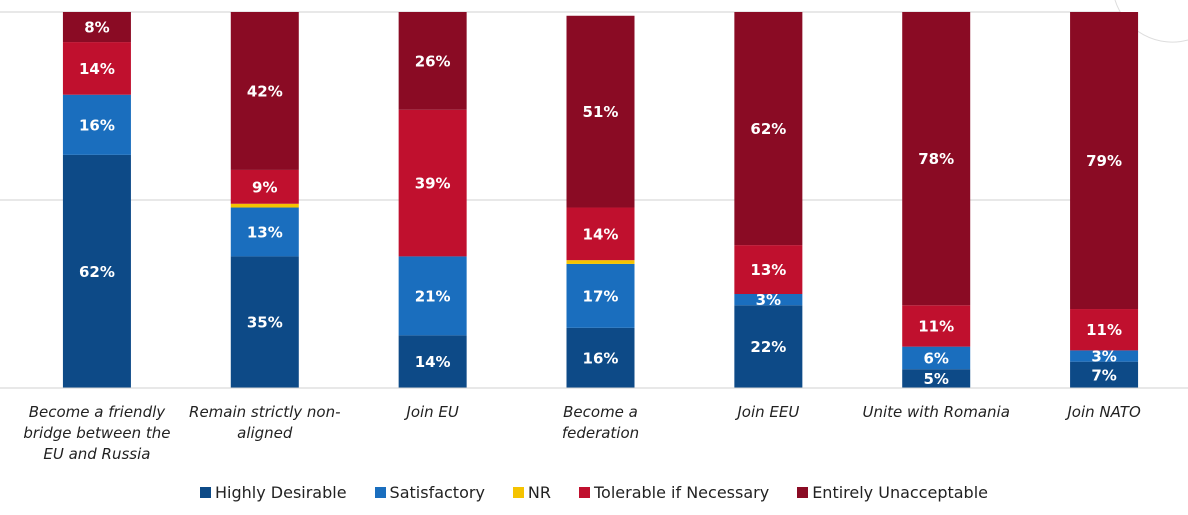 The height and width of the screenshot is (515, 1188). I want to click on data-label: 22%, so click(768, 347).